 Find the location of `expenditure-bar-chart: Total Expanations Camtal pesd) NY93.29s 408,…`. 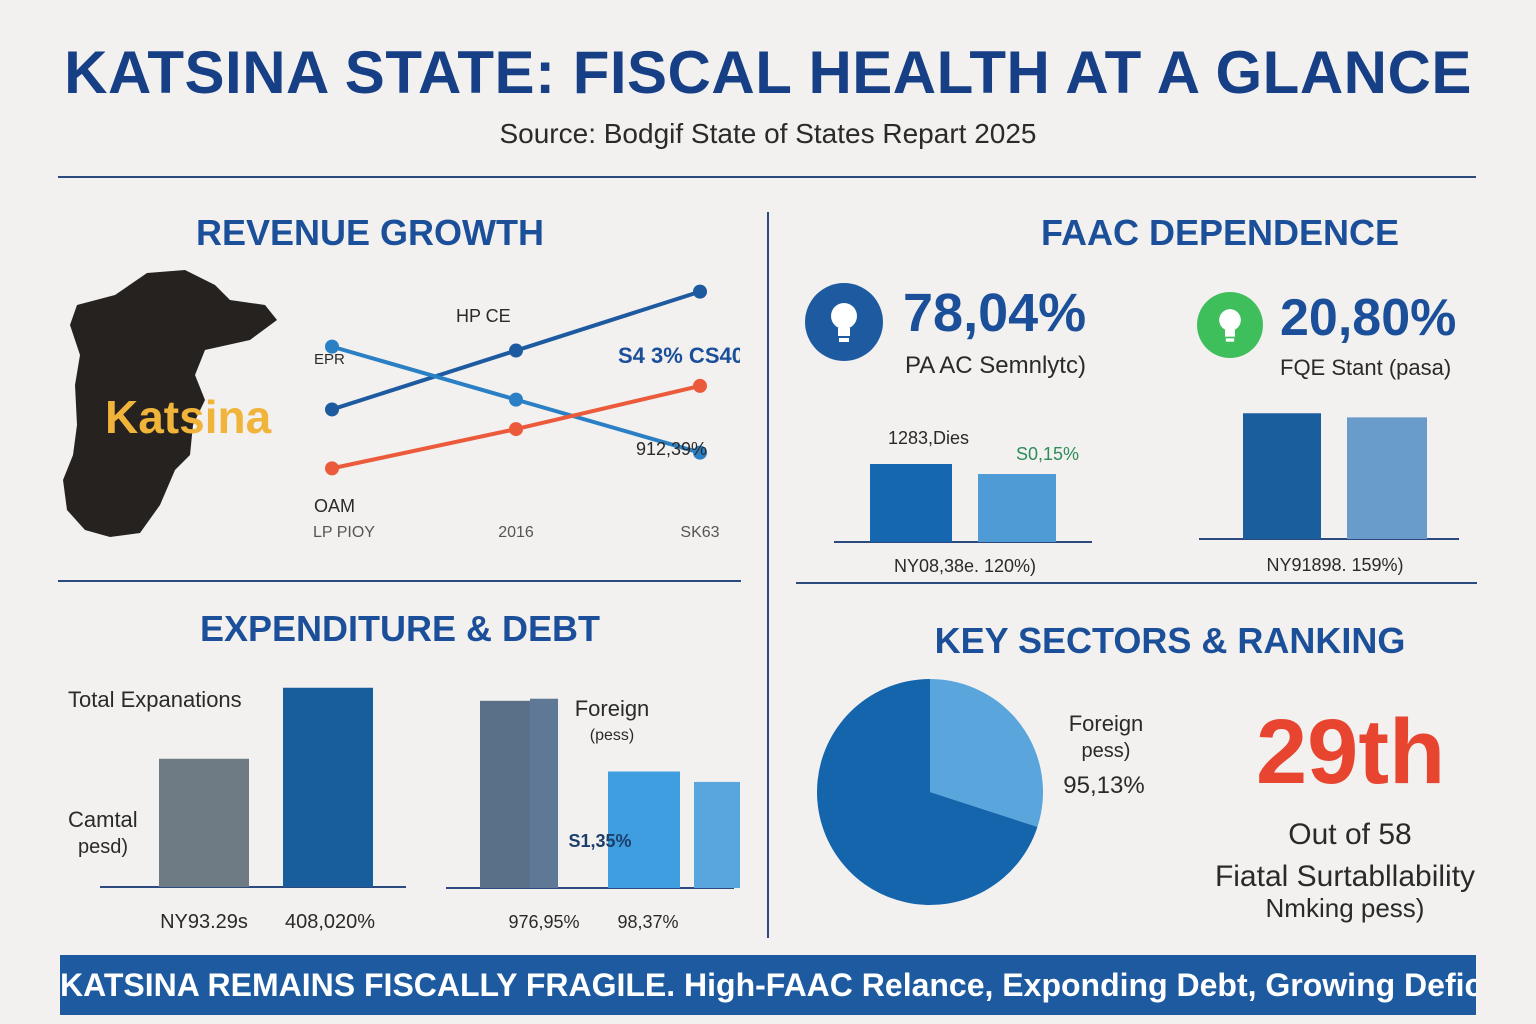

expenditure-bar-chart: Total Expanations Camtal pesd) NY93.29s 408,… is located at coordinates (237, 810).